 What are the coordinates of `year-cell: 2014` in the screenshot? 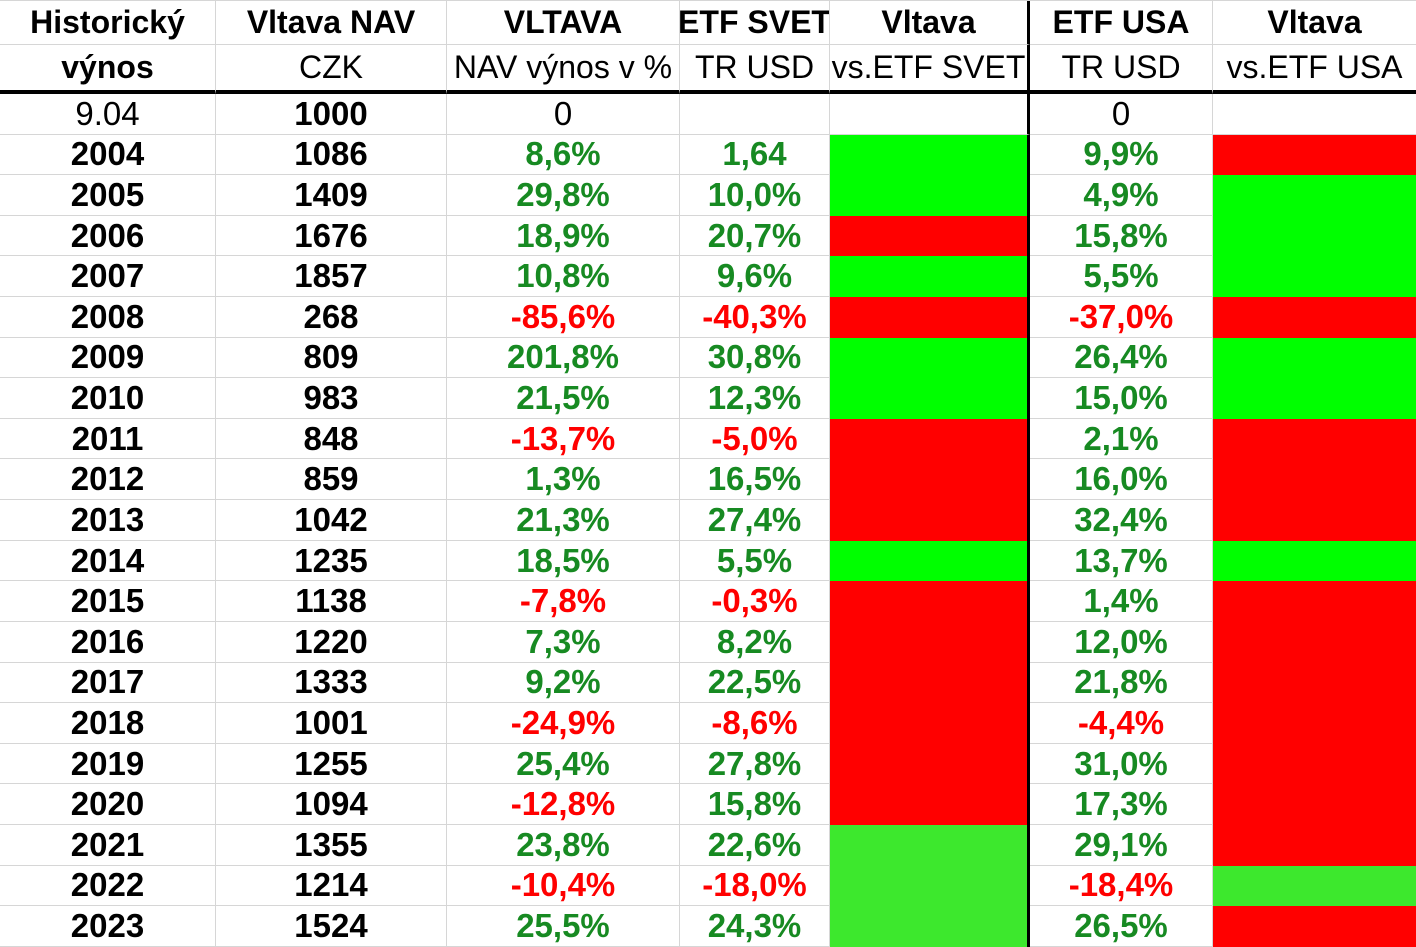 It's located at (108, 561).